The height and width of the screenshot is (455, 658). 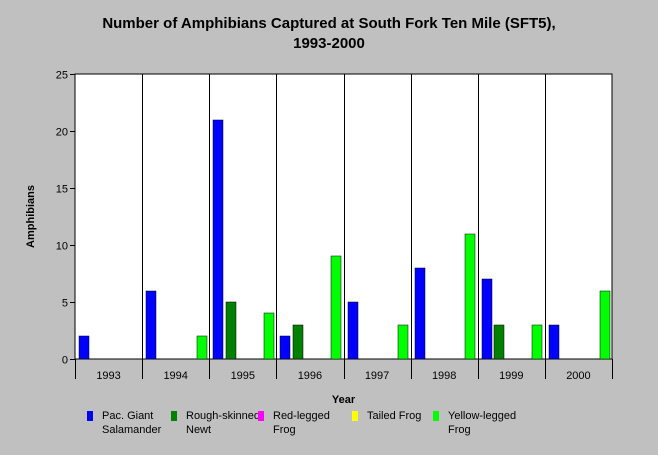 I want to click on legend-label: Tailed Frog, so click(x=394, y=416).